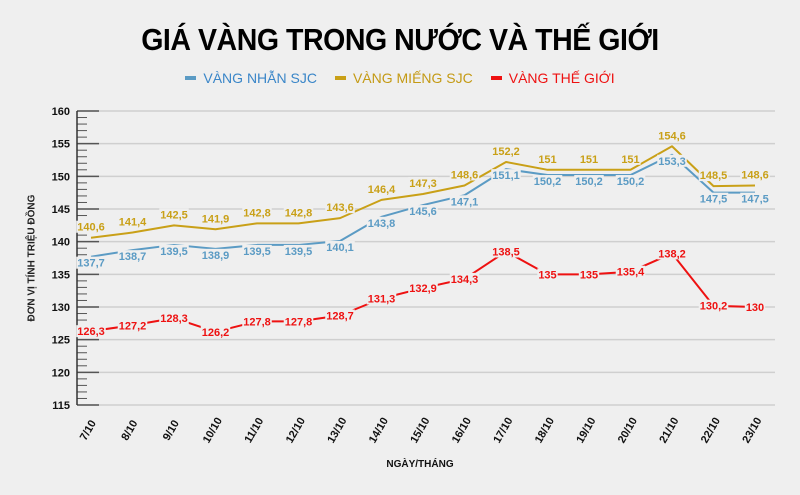  I want to click on data-label: 141,4, so click(133, 223).